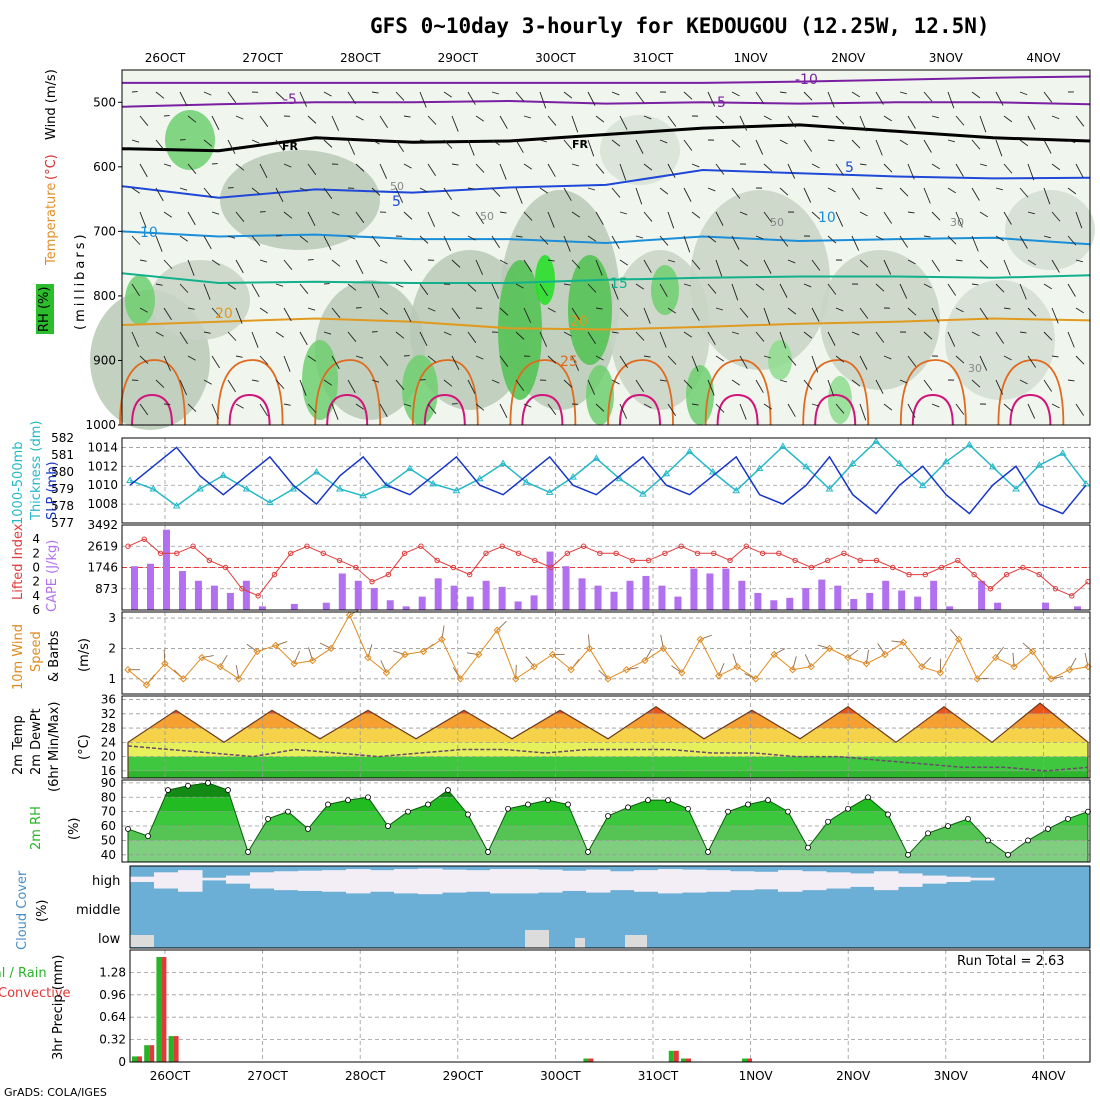  Describe the element at coordinates (946, 58) in the screenshot. I see `top-day-label: 3NOV` at that location.